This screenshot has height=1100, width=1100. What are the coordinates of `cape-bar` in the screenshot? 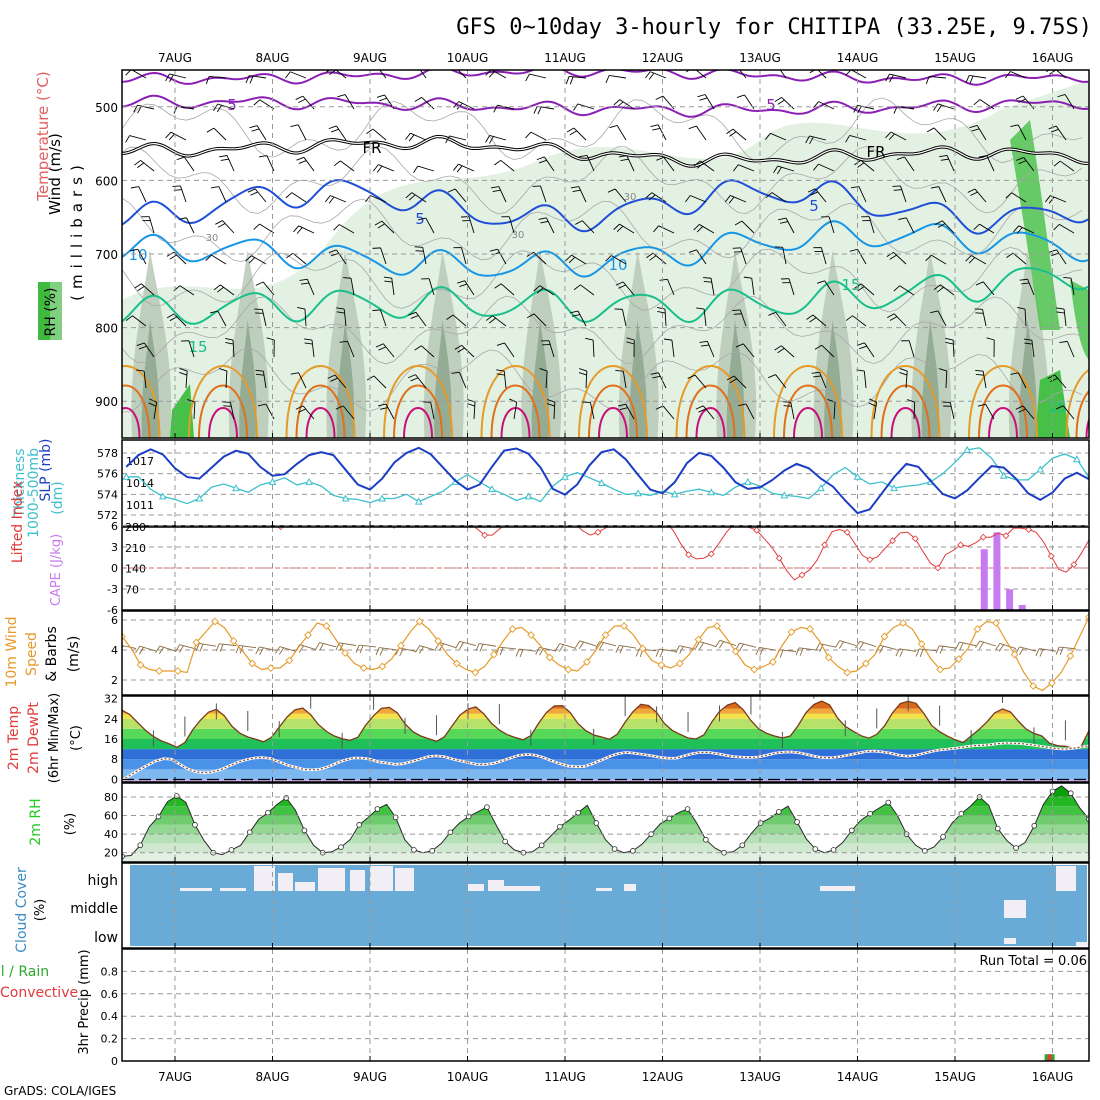 It's located at (997, 571).